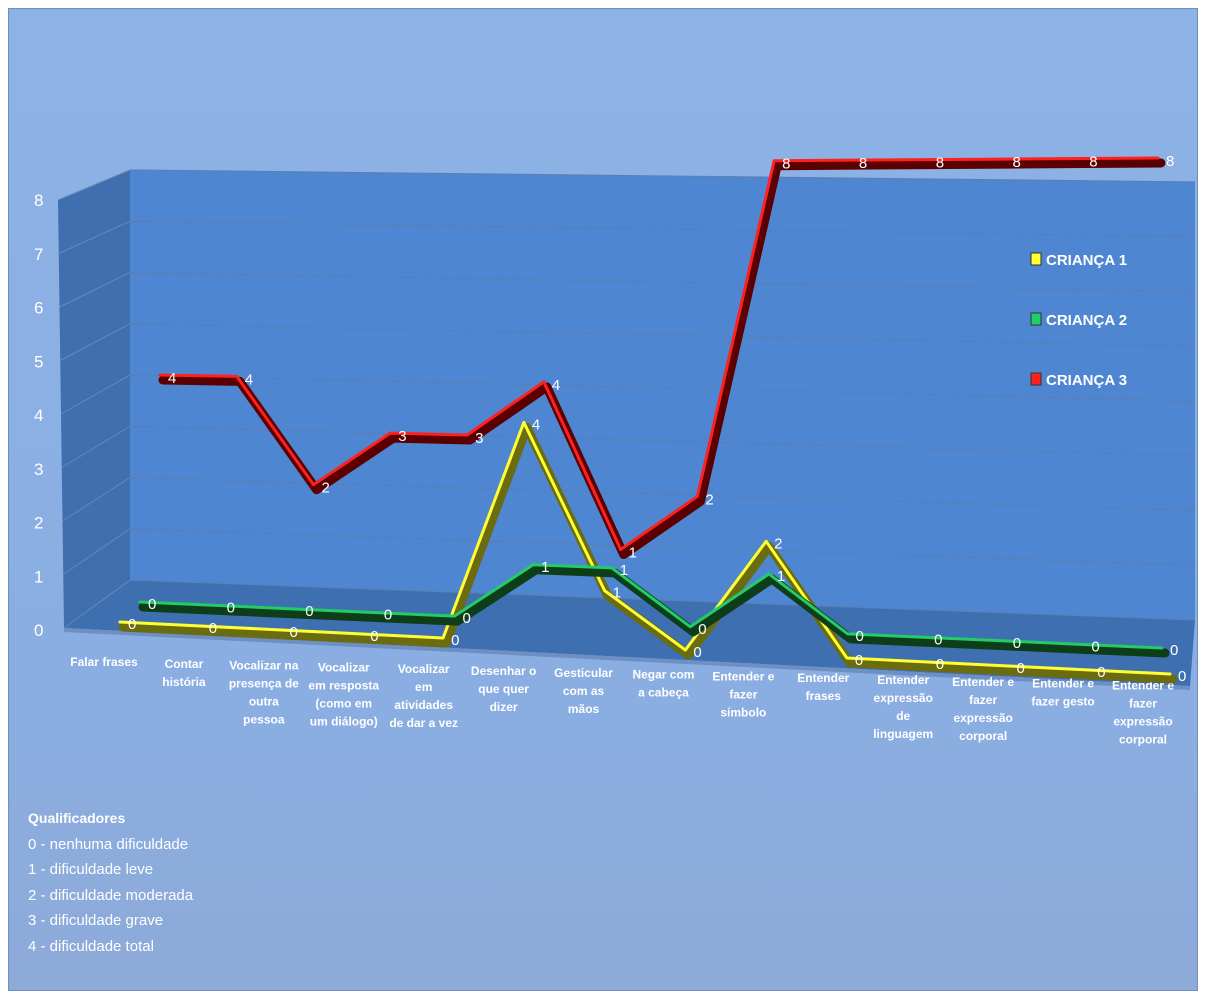 The image size is (1206, 999). Describe the element at coordinates (38, 415) in the screenshot. I see `y-axis: 0 1 2 3 4 5 6 7 8` at that location.